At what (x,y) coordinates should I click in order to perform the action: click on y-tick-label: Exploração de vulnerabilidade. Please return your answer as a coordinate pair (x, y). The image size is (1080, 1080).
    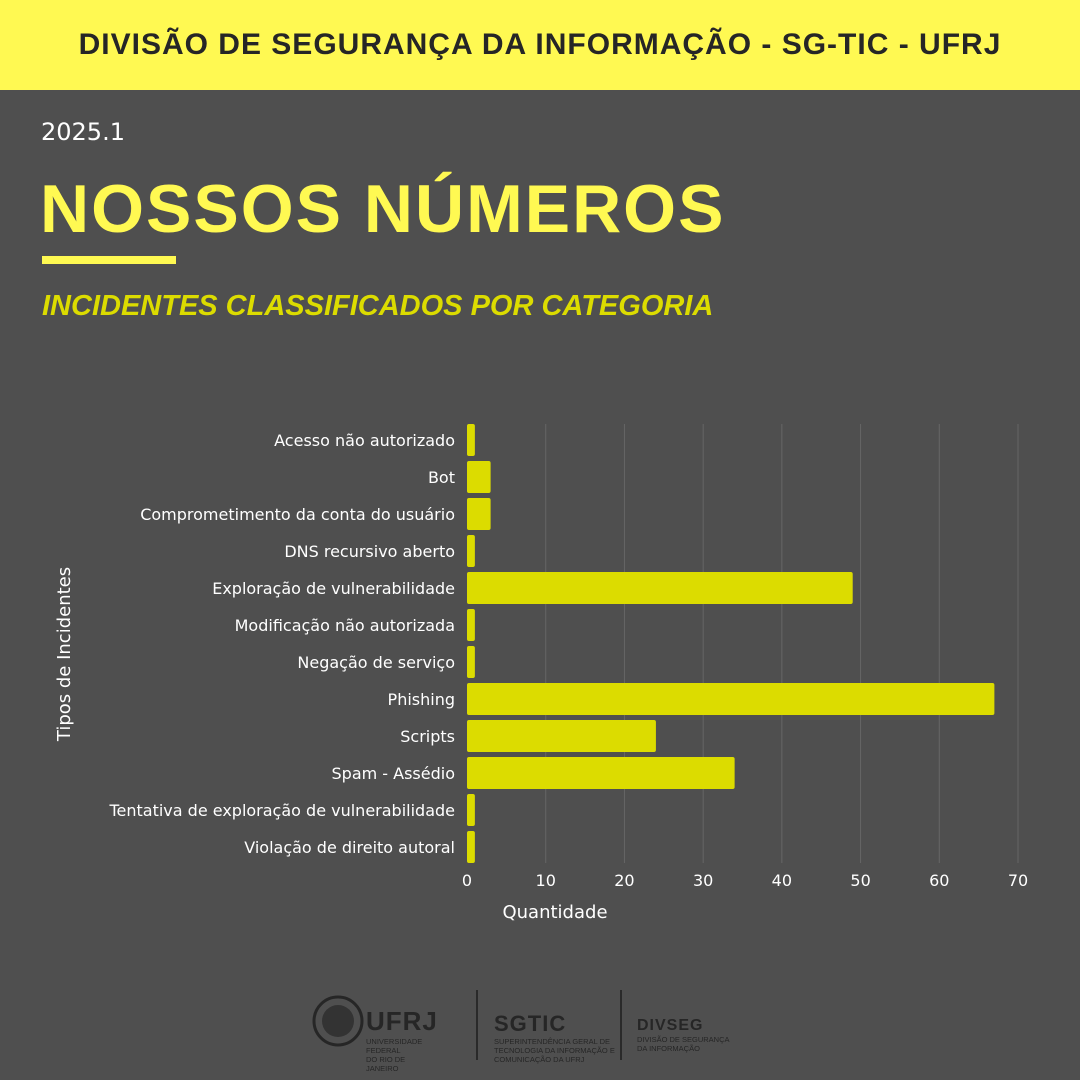
    Looking at the image, I should click on (333, 588).